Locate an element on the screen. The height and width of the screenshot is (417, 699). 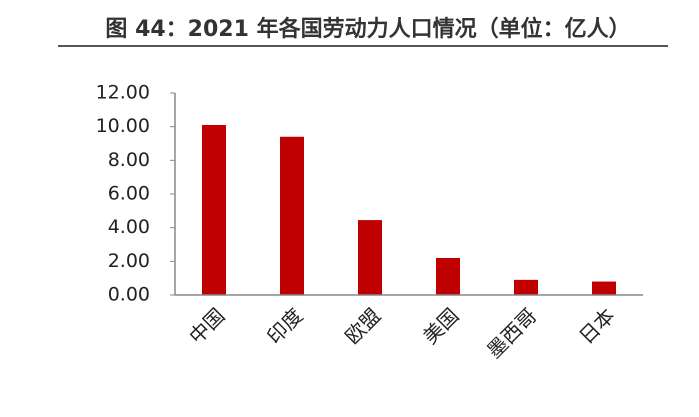
y-tick-label: 12.00 is located at coordinates (123, 93).